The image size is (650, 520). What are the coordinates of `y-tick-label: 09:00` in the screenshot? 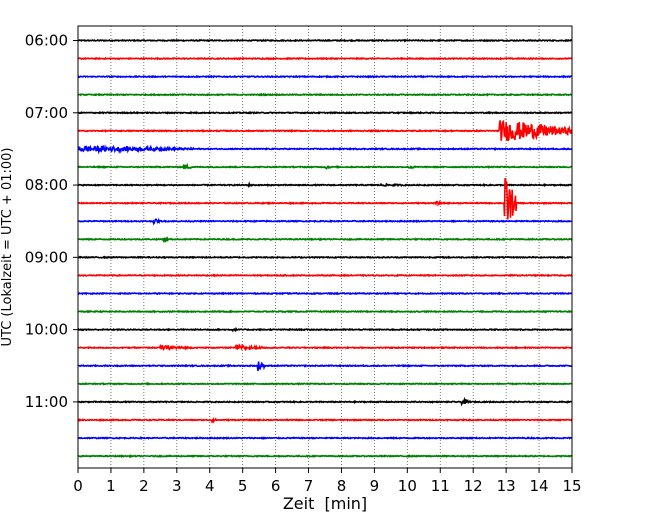 It's located at (46, 257).